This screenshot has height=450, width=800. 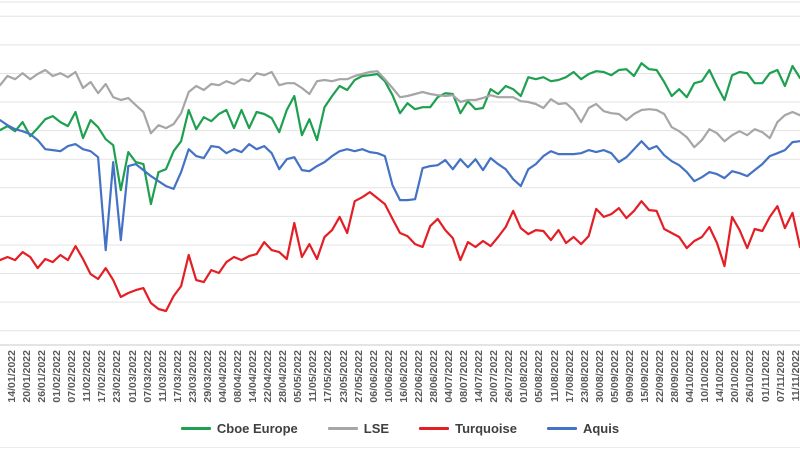 What do you see at coordinates (42, 376) in the screenshot?
I see `x-axis-label: 26/01/2022` at bounding box center [42, 376].